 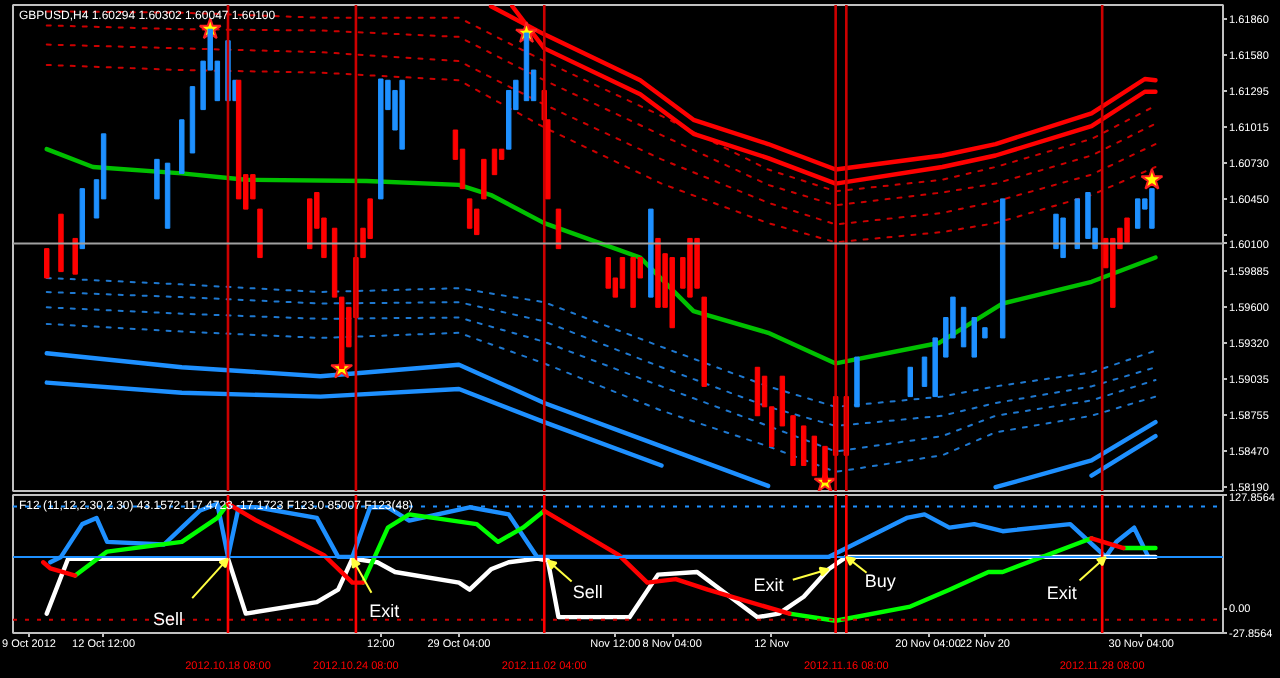 What do you see at coordinates (1152, 178) in the screenshot?
I see `point` at bounding box center [1152, 178].